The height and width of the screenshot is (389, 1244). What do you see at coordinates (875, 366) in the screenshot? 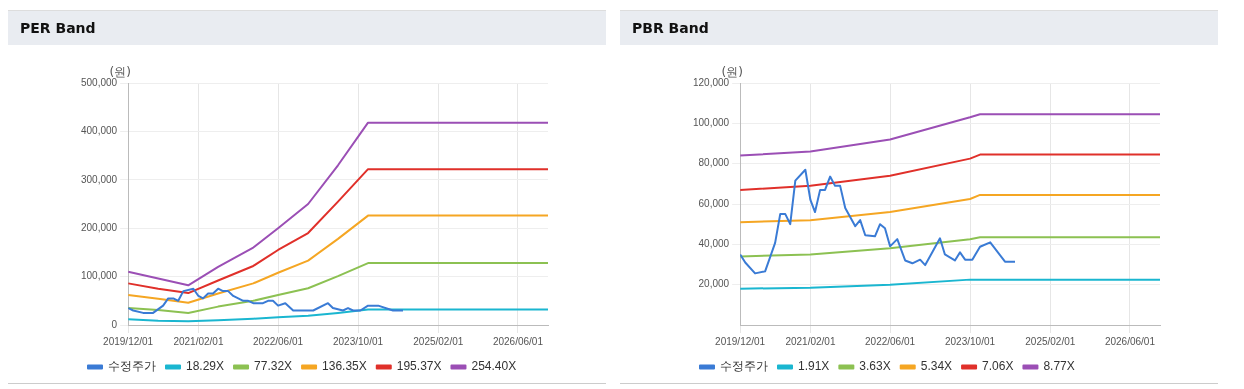
I see `legend-label: 3.63X` at bounding box center [875, 366].